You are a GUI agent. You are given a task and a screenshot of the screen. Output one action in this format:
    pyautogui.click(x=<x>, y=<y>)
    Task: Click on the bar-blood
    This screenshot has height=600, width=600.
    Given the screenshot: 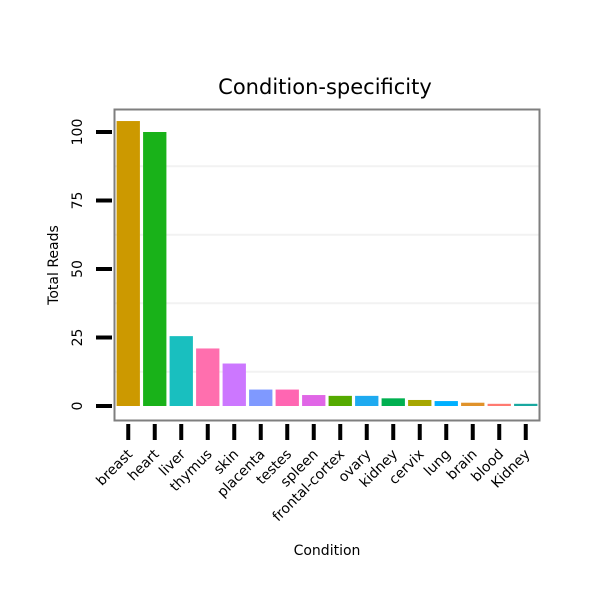 What is the action you would take?
    pyautogui.click(x=499, y=404)
    